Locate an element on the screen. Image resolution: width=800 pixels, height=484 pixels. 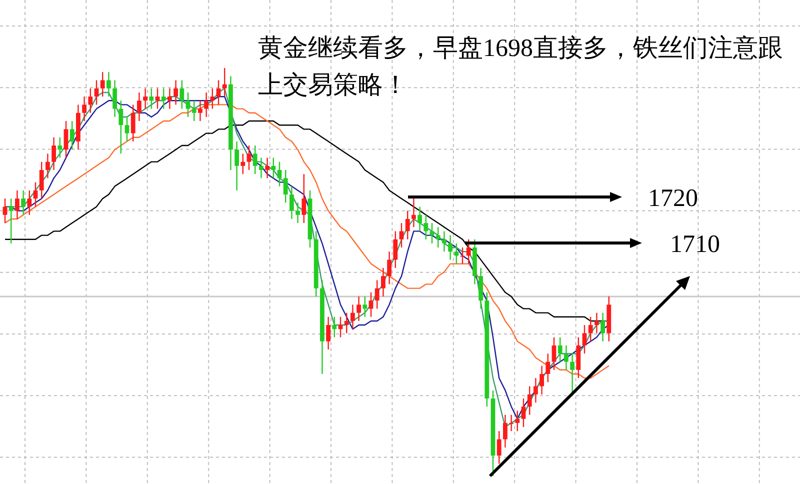
text: 1710 is located at coordinates (695, 244).